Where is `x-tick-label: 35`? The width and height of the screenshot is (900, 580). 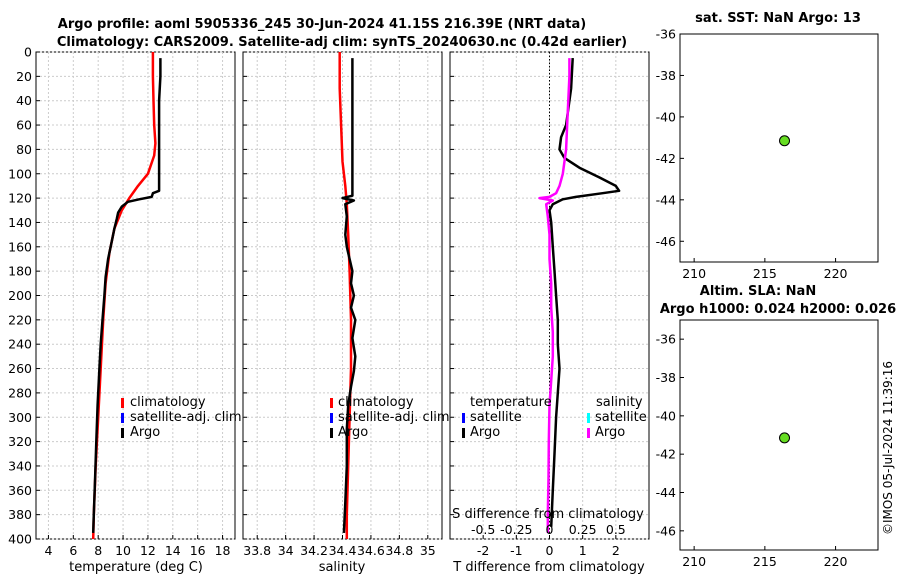
x-tick-label: 35 is located at coordinates (428, 550).